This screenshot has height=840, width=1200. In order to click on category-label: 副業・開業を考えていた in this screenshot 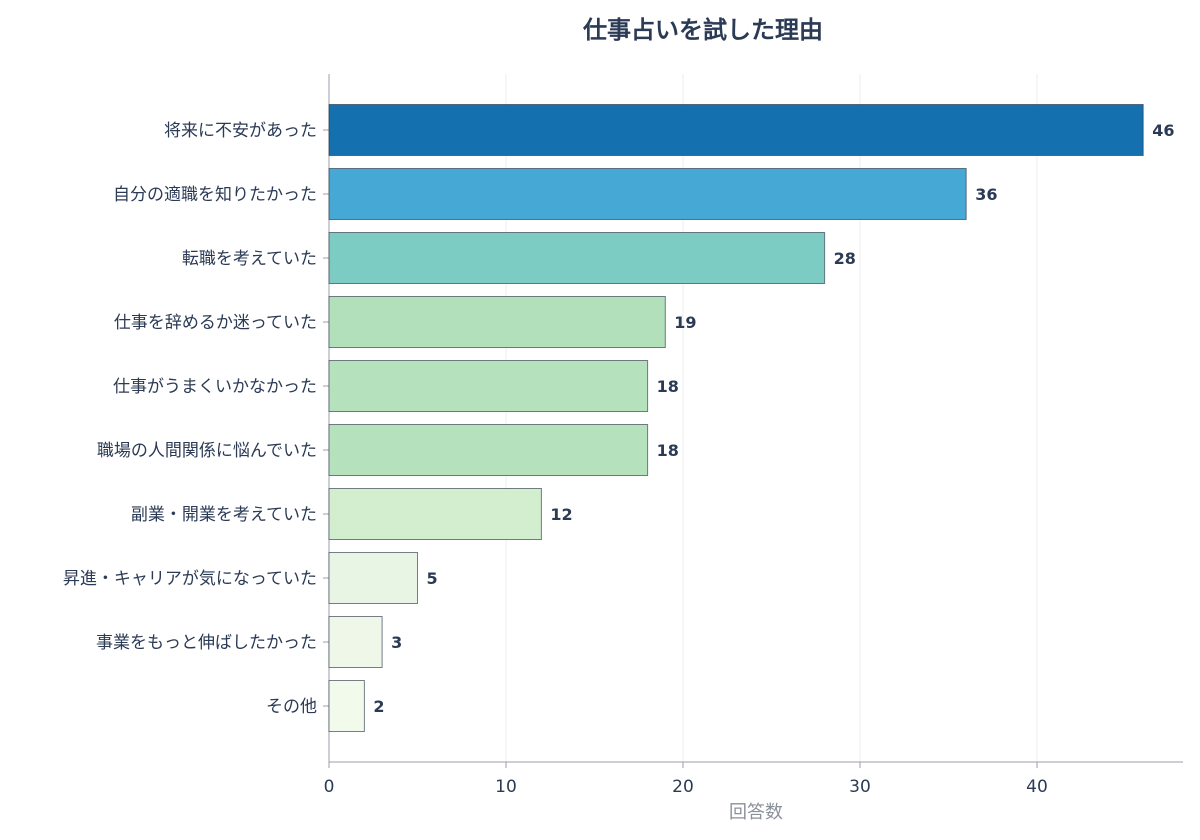, I will do `click(224, 515)`.